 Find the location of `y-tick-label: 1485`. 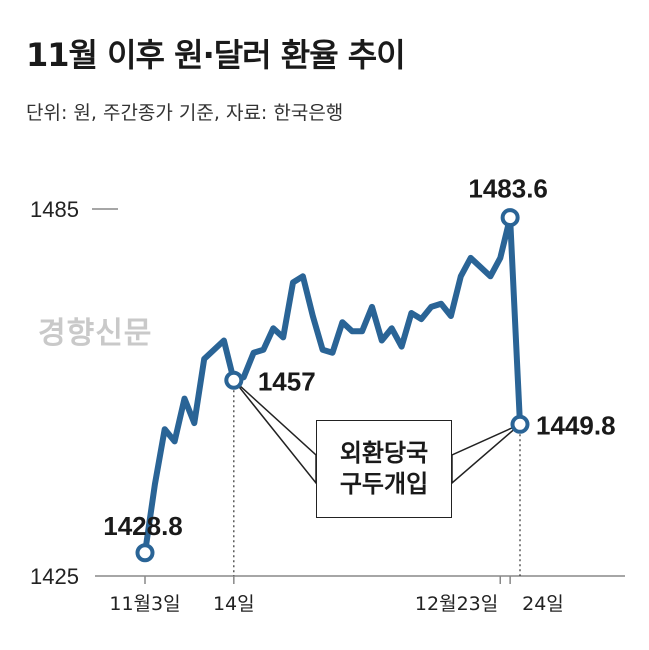

y-tick-label: 1485 is located at coordinates (54, 209).